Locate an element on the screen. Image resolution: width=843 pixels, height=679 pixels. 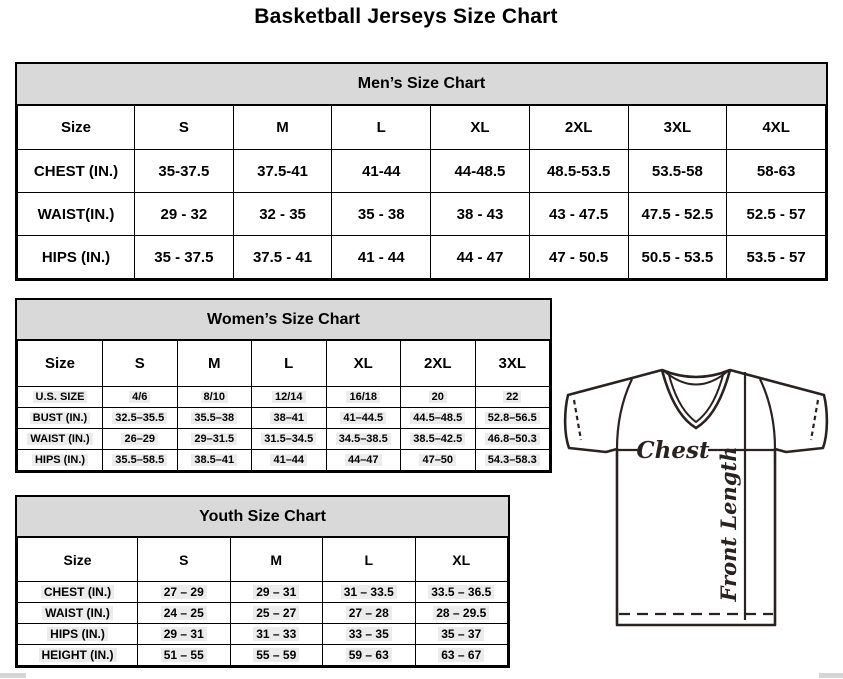
measurement-value: 55 – 59 is located at coordinates (276, 655).